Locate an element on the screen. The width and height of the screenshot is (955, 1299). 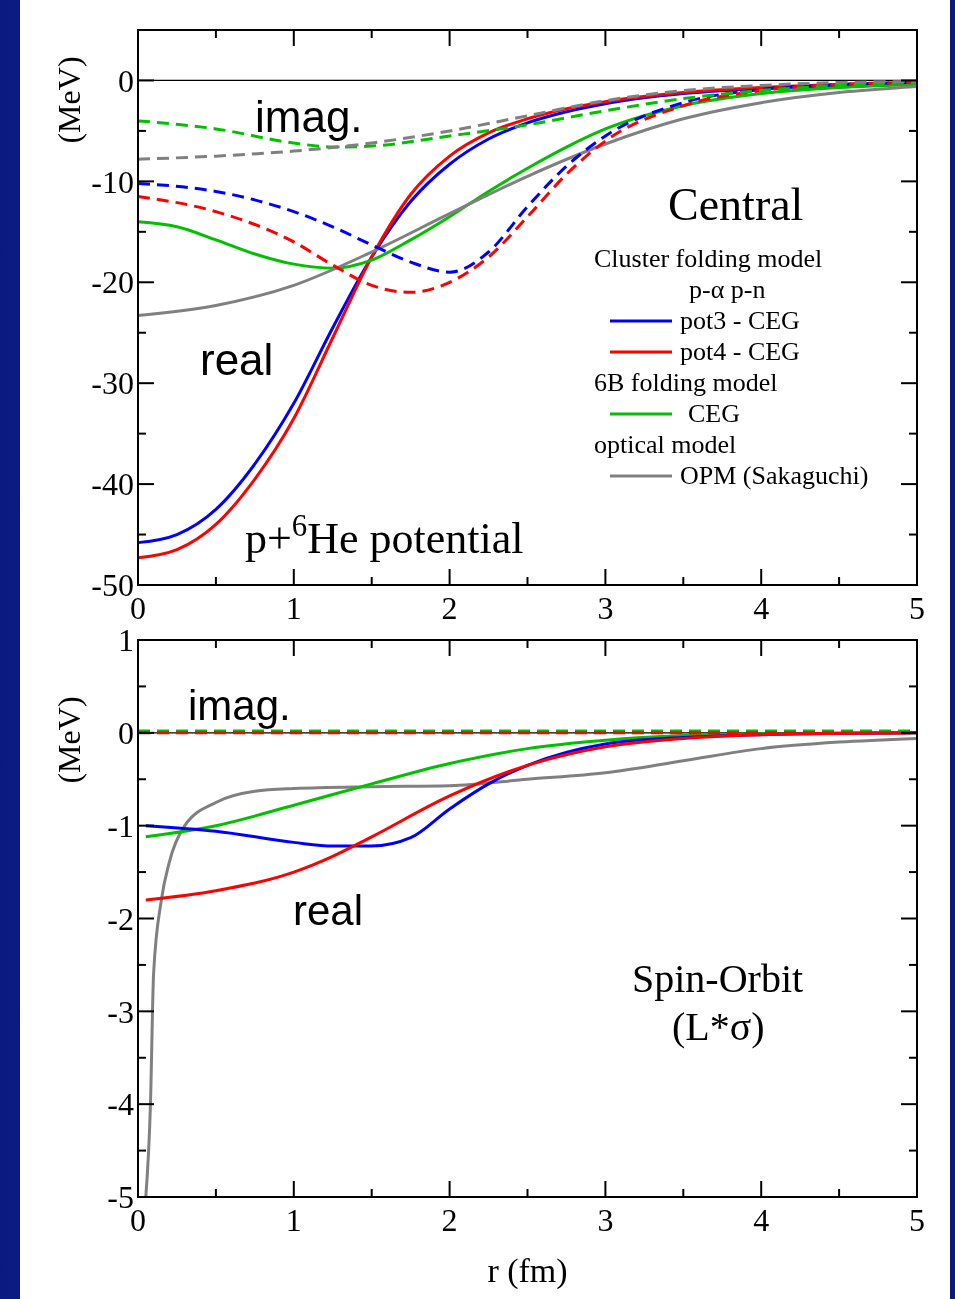
y-tick-label: 1 is located at coordinates (126, 640).